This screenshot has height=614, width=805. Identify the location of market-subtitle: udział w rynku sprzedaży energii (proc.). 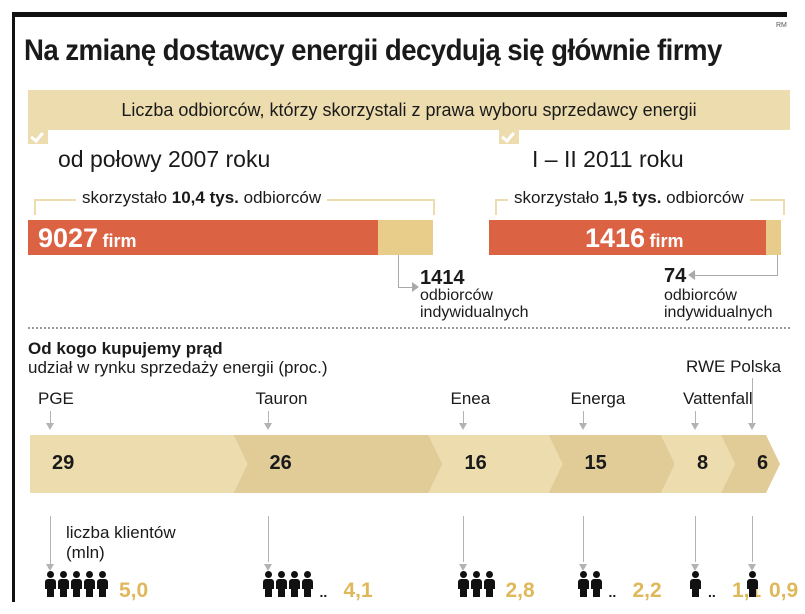
(178, 367).